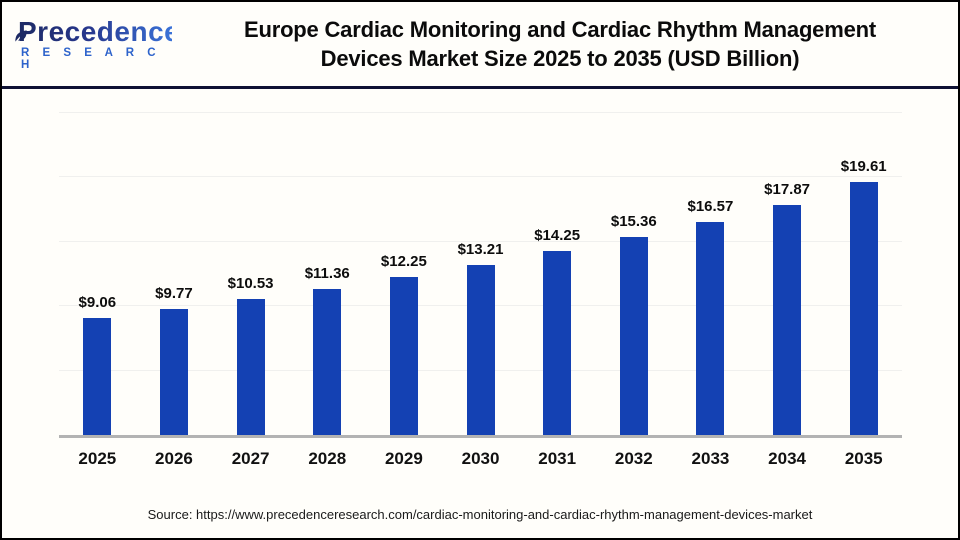  What do you see at coordinates (787, 189) in the screenshot?
I see `bar-value-label-2034: $17.87` at bounding box center [787, 189].